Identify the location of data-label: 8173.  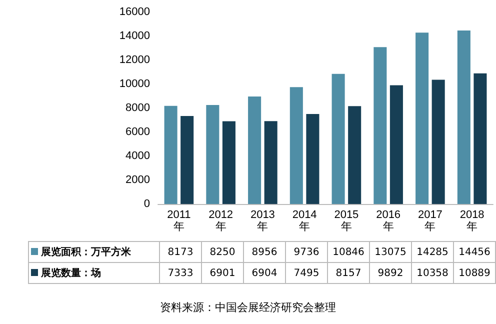
(181, 252).